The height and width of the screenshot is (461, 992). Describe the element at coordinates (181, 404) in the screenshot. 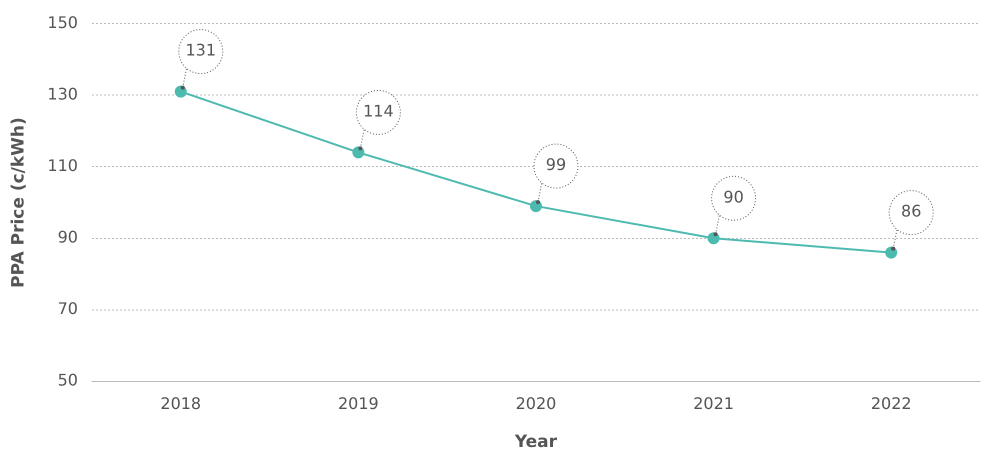

I see `x-tick-label: 2018` at that location.